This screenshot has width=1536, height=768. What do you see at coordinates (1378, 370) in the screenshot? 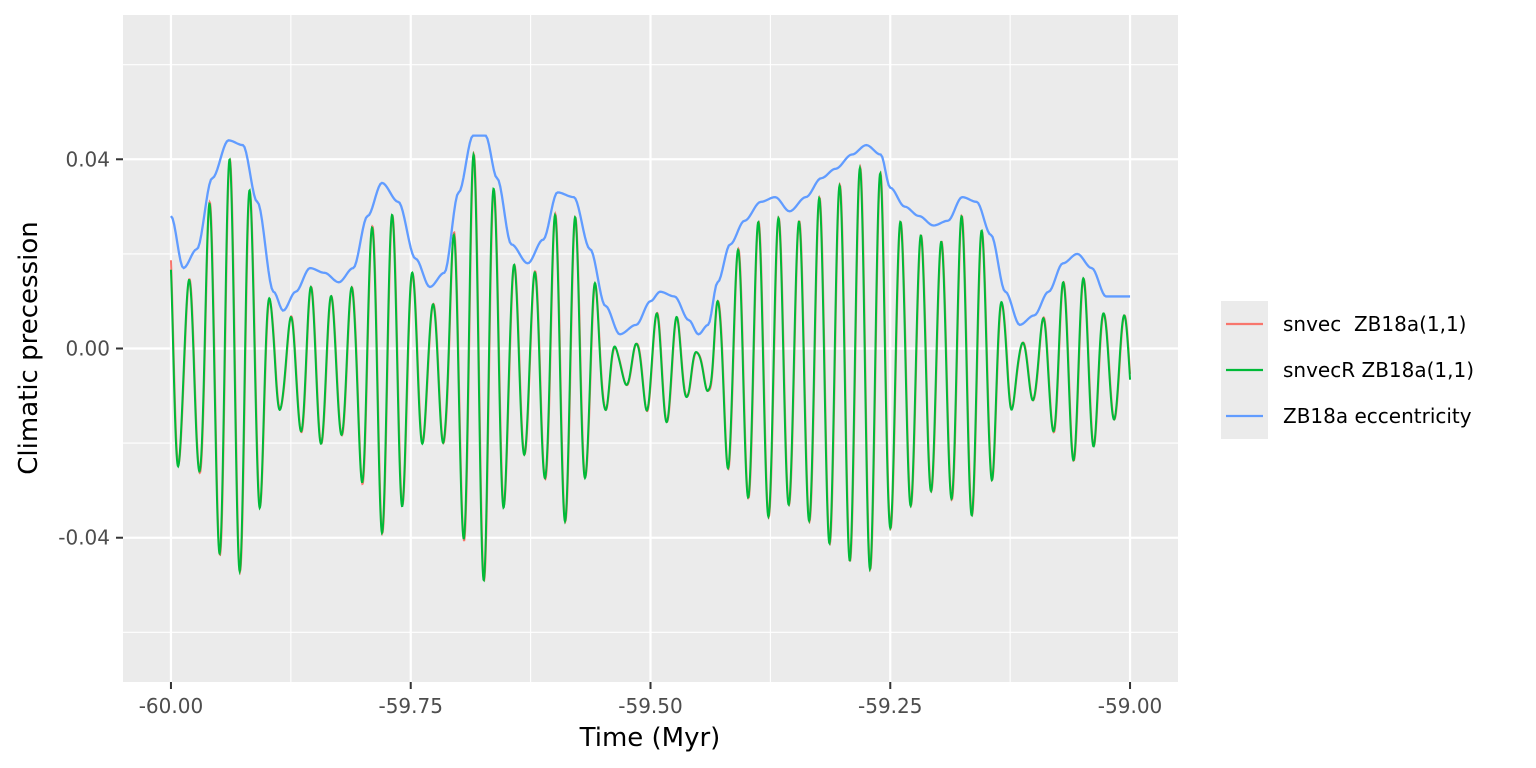
I see `legend-label: snvecR ZB18a(1,1)` at bounding box center [1378, 370].